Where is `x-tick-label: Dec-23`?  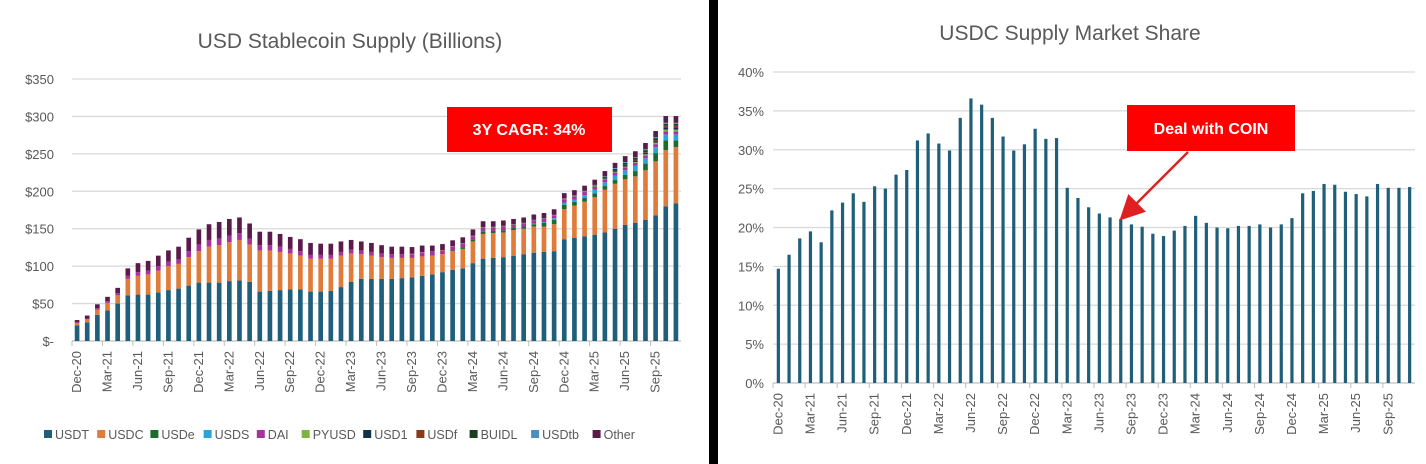 x-tick-label: Dec-23 is located at coordinates (1163, 414).